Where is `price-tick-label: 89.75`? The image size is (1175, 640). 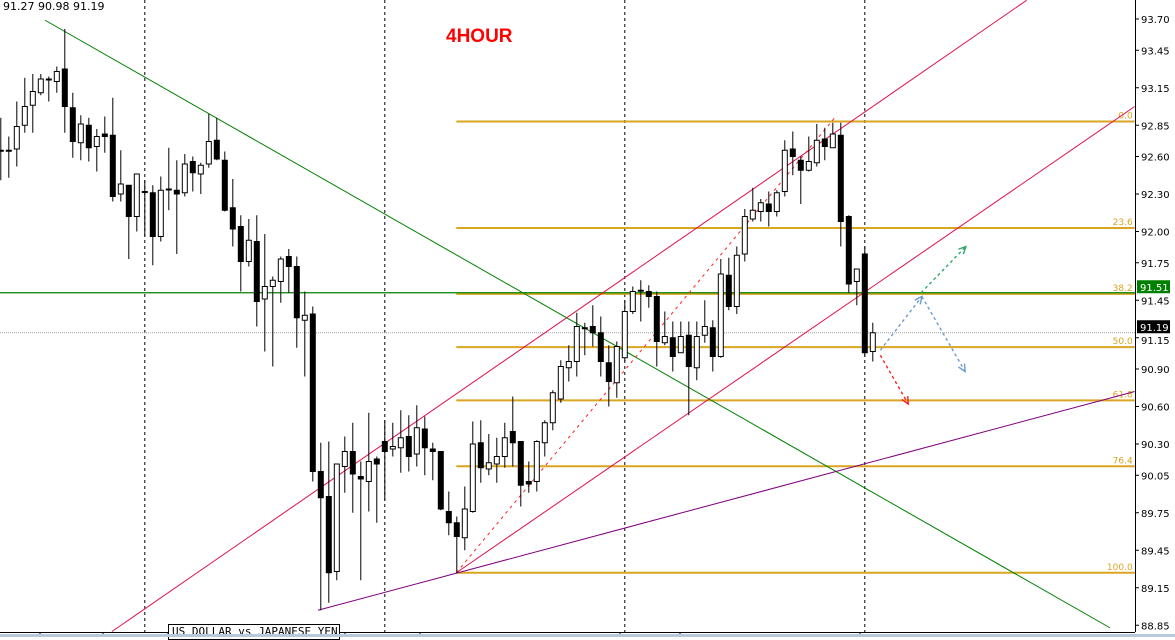
price-tick-label: 89.75 is located at coordinates (1155, 514).